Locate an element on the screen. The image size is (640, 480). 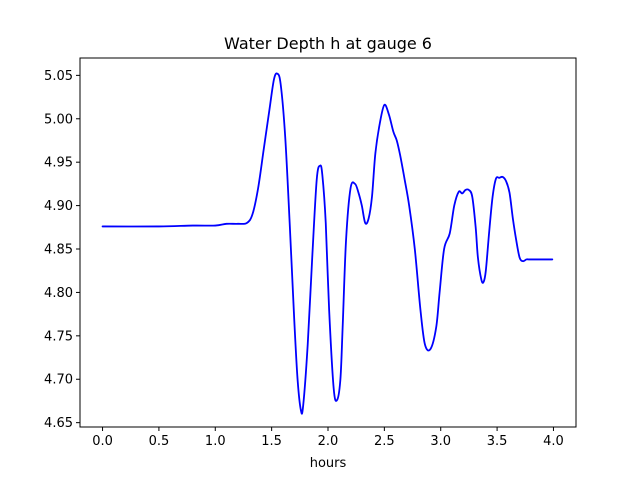
y-tick-label: 4.80 is located at coordinates (58, 293).